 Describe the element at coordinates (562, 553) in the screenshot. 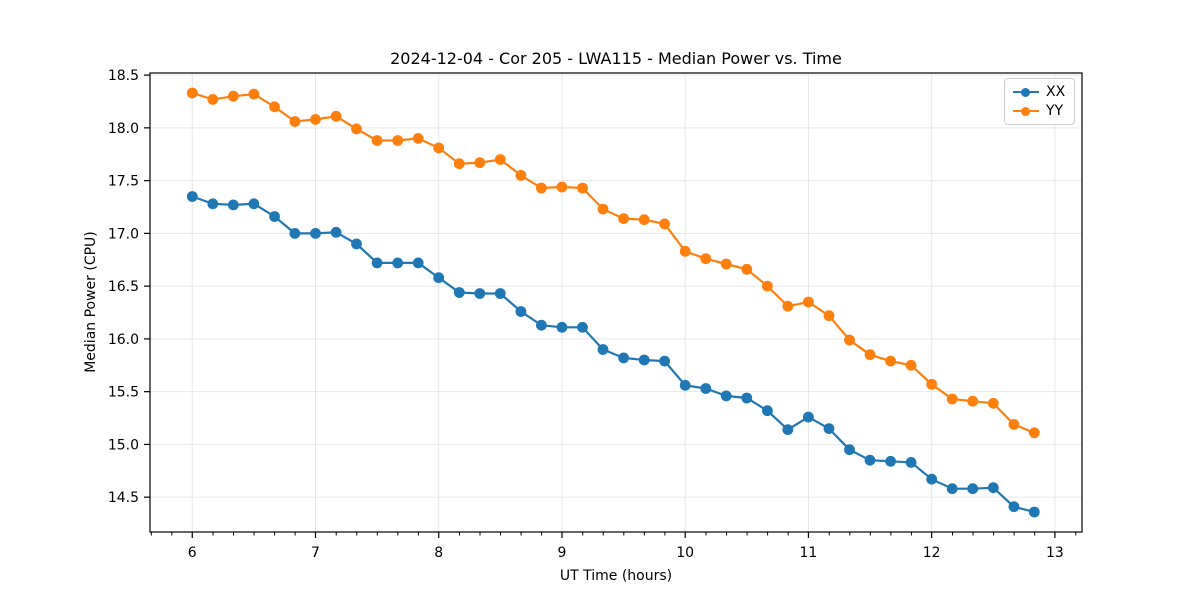

I see `x-tick-label: 9` at that location.